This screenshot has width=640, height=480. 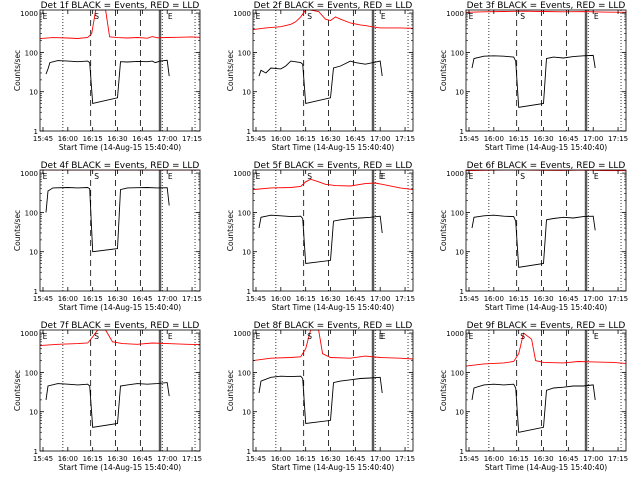 I want to click on panel-title: Det 6f BLACK = Events, RED = LLD, so click(x=546, y=166).